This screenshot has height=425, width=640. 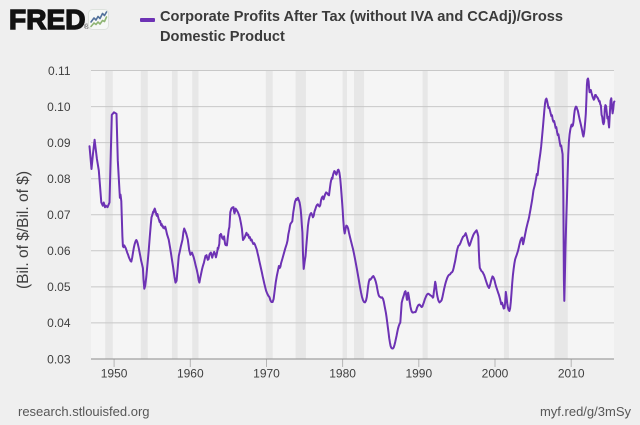 What do you see at coordinates (59, 143) in the screenshot?
I see `svg-text: 0.09` at bounding box center [59, 143].